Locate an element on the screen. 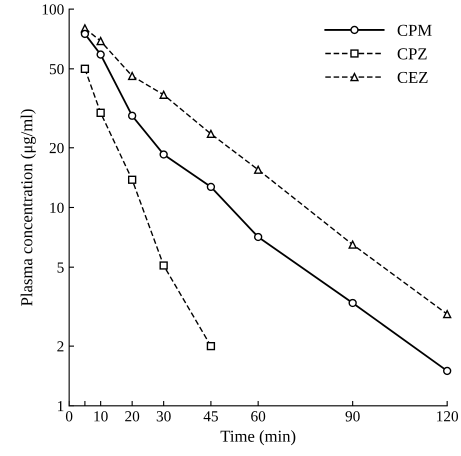 The height and width of the screenshot is (456, 461). legend-label: CPZ is located at coordinates (412, 54).